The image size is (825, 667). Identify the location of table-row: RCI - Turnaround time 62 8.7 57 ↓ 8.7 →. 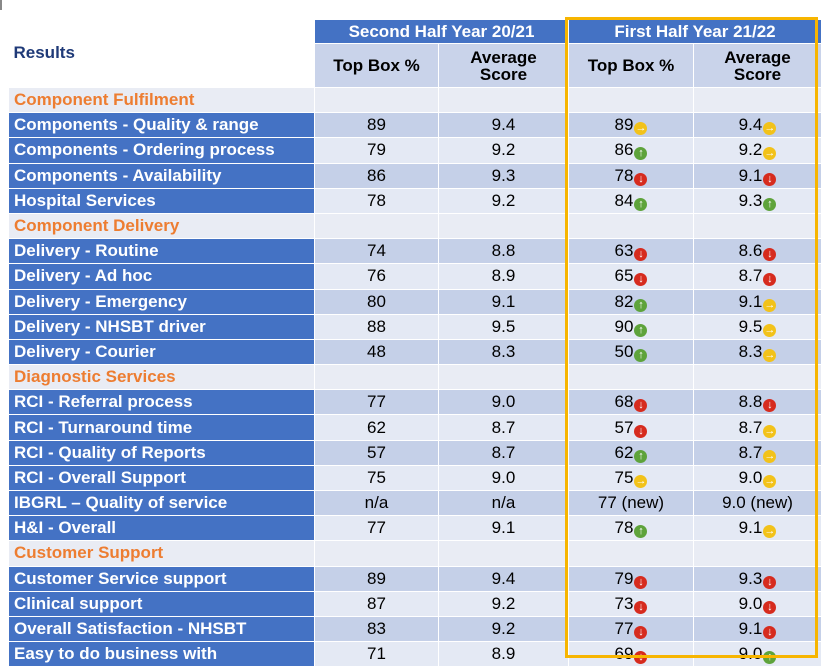
(415, 427).